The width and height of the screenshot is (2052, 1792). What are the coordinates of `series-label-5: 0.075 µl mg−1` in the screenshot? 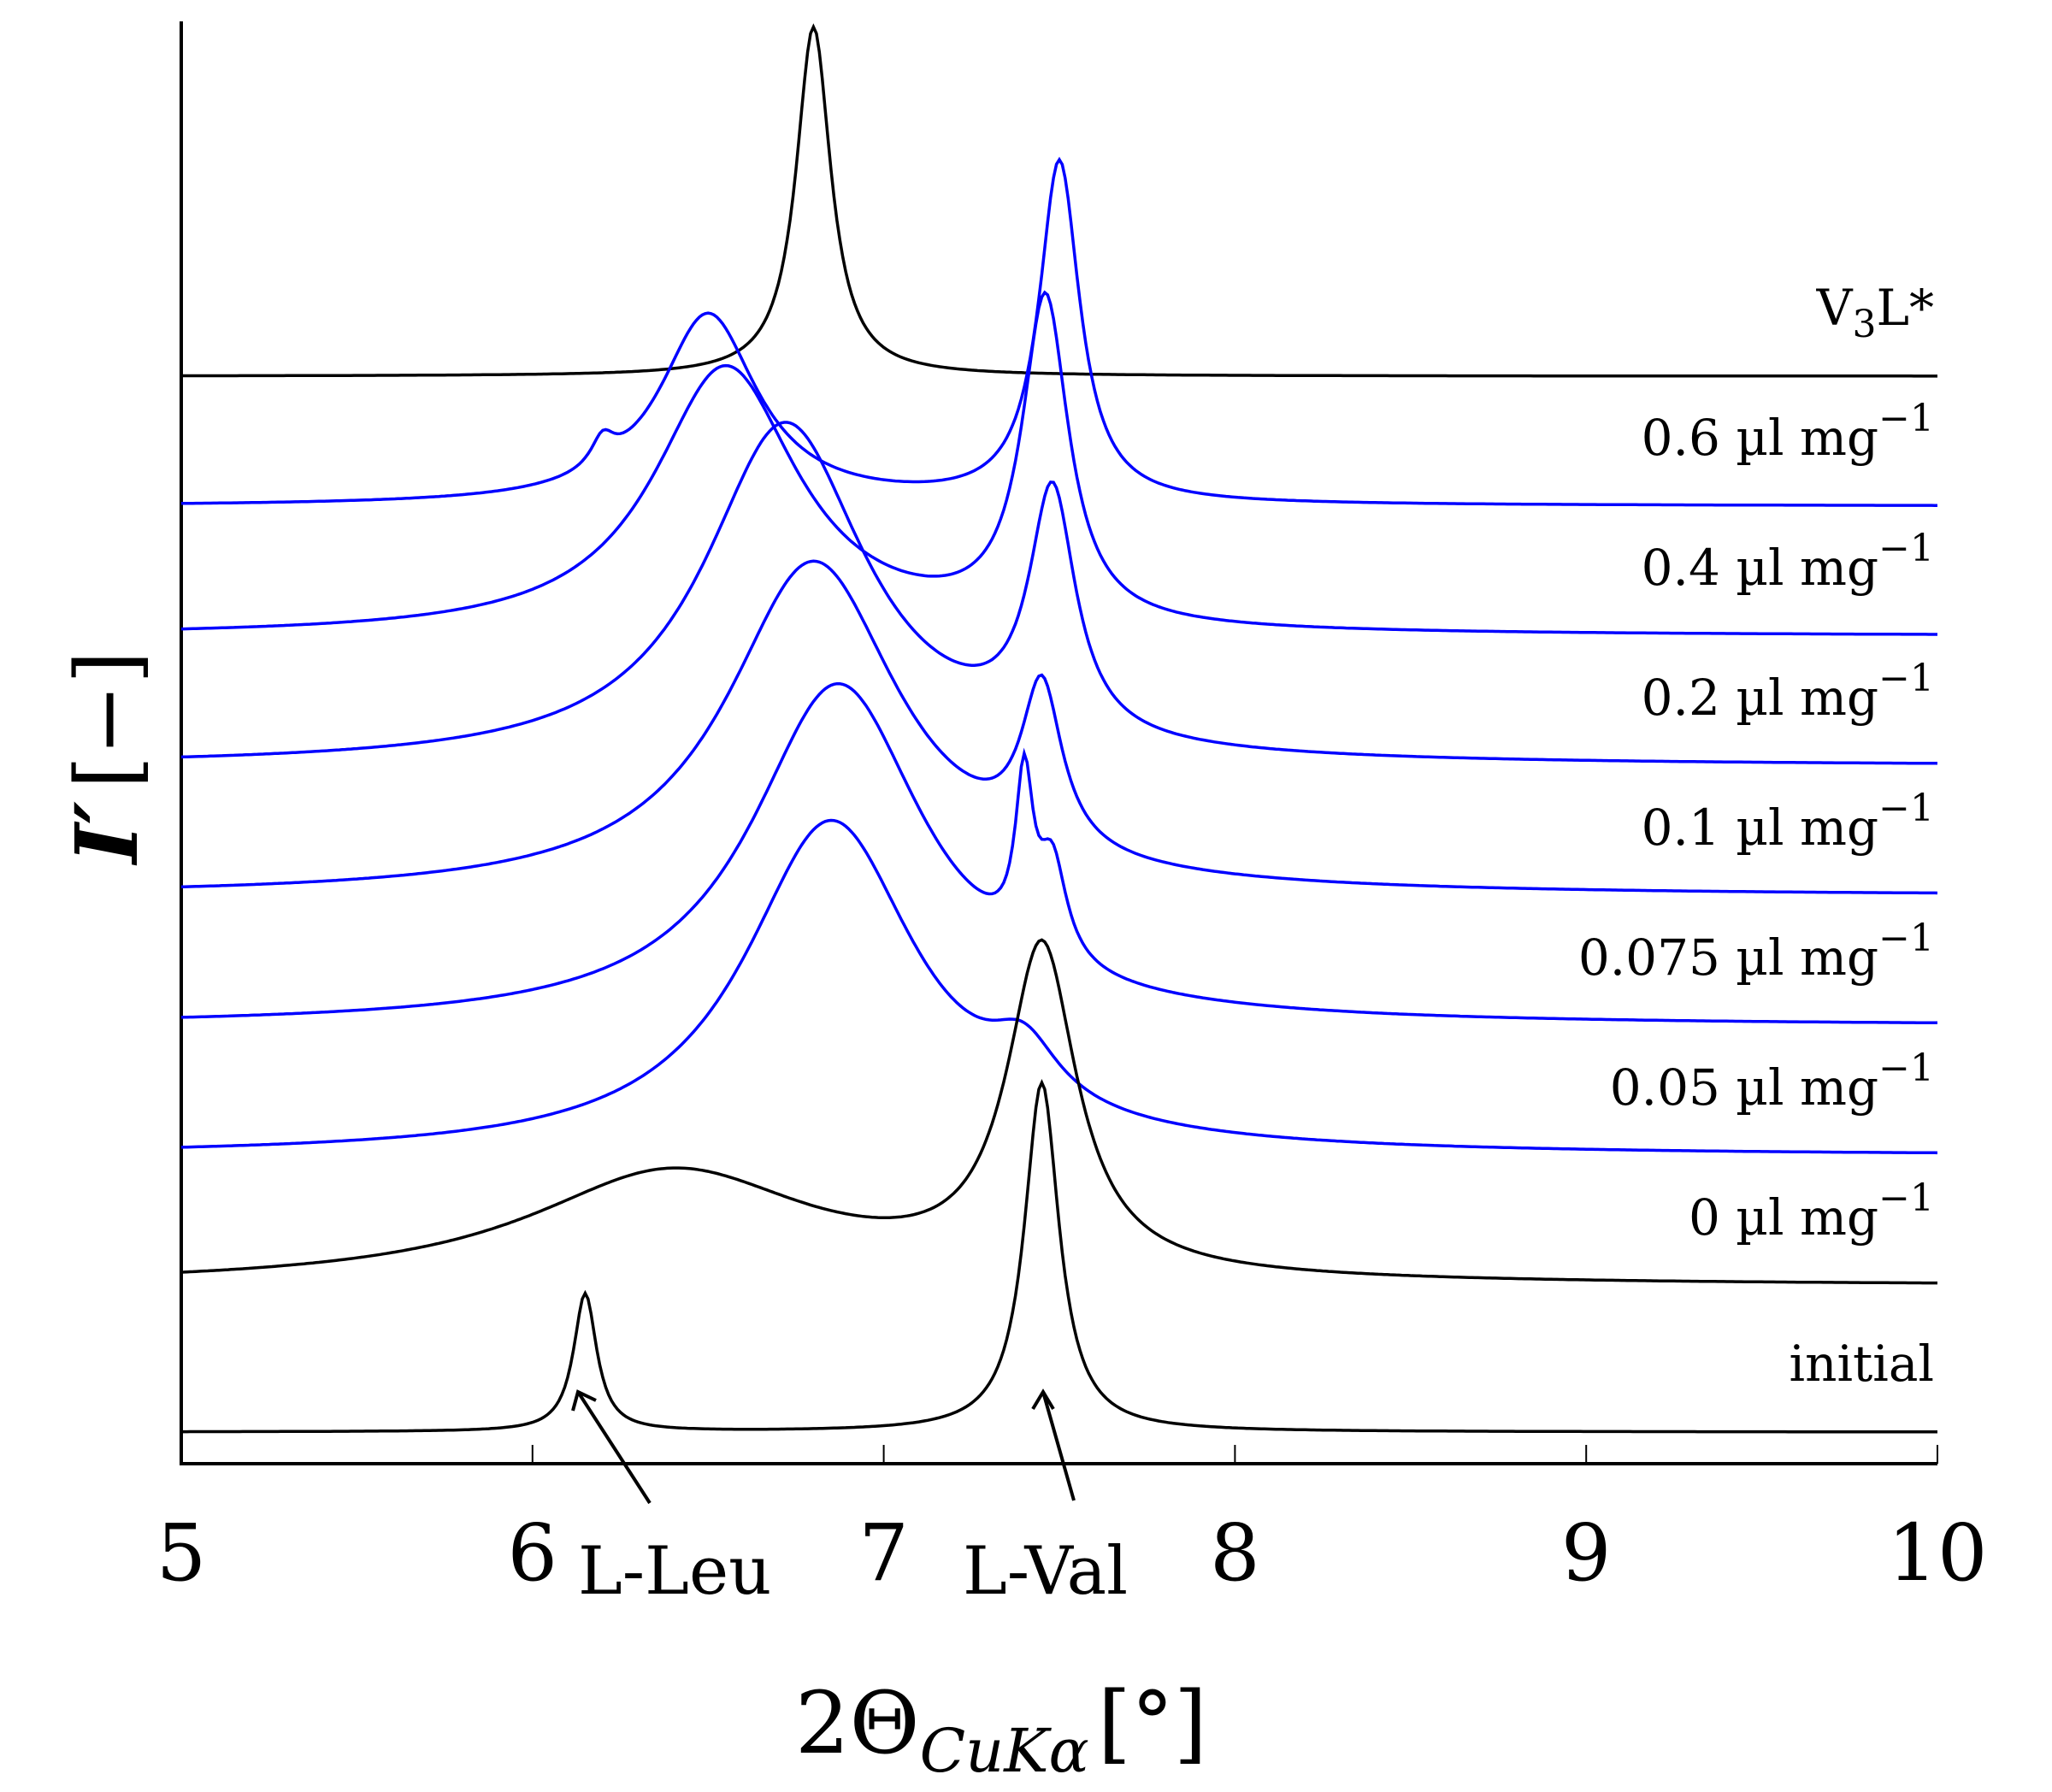 It's located at (1756, 952).